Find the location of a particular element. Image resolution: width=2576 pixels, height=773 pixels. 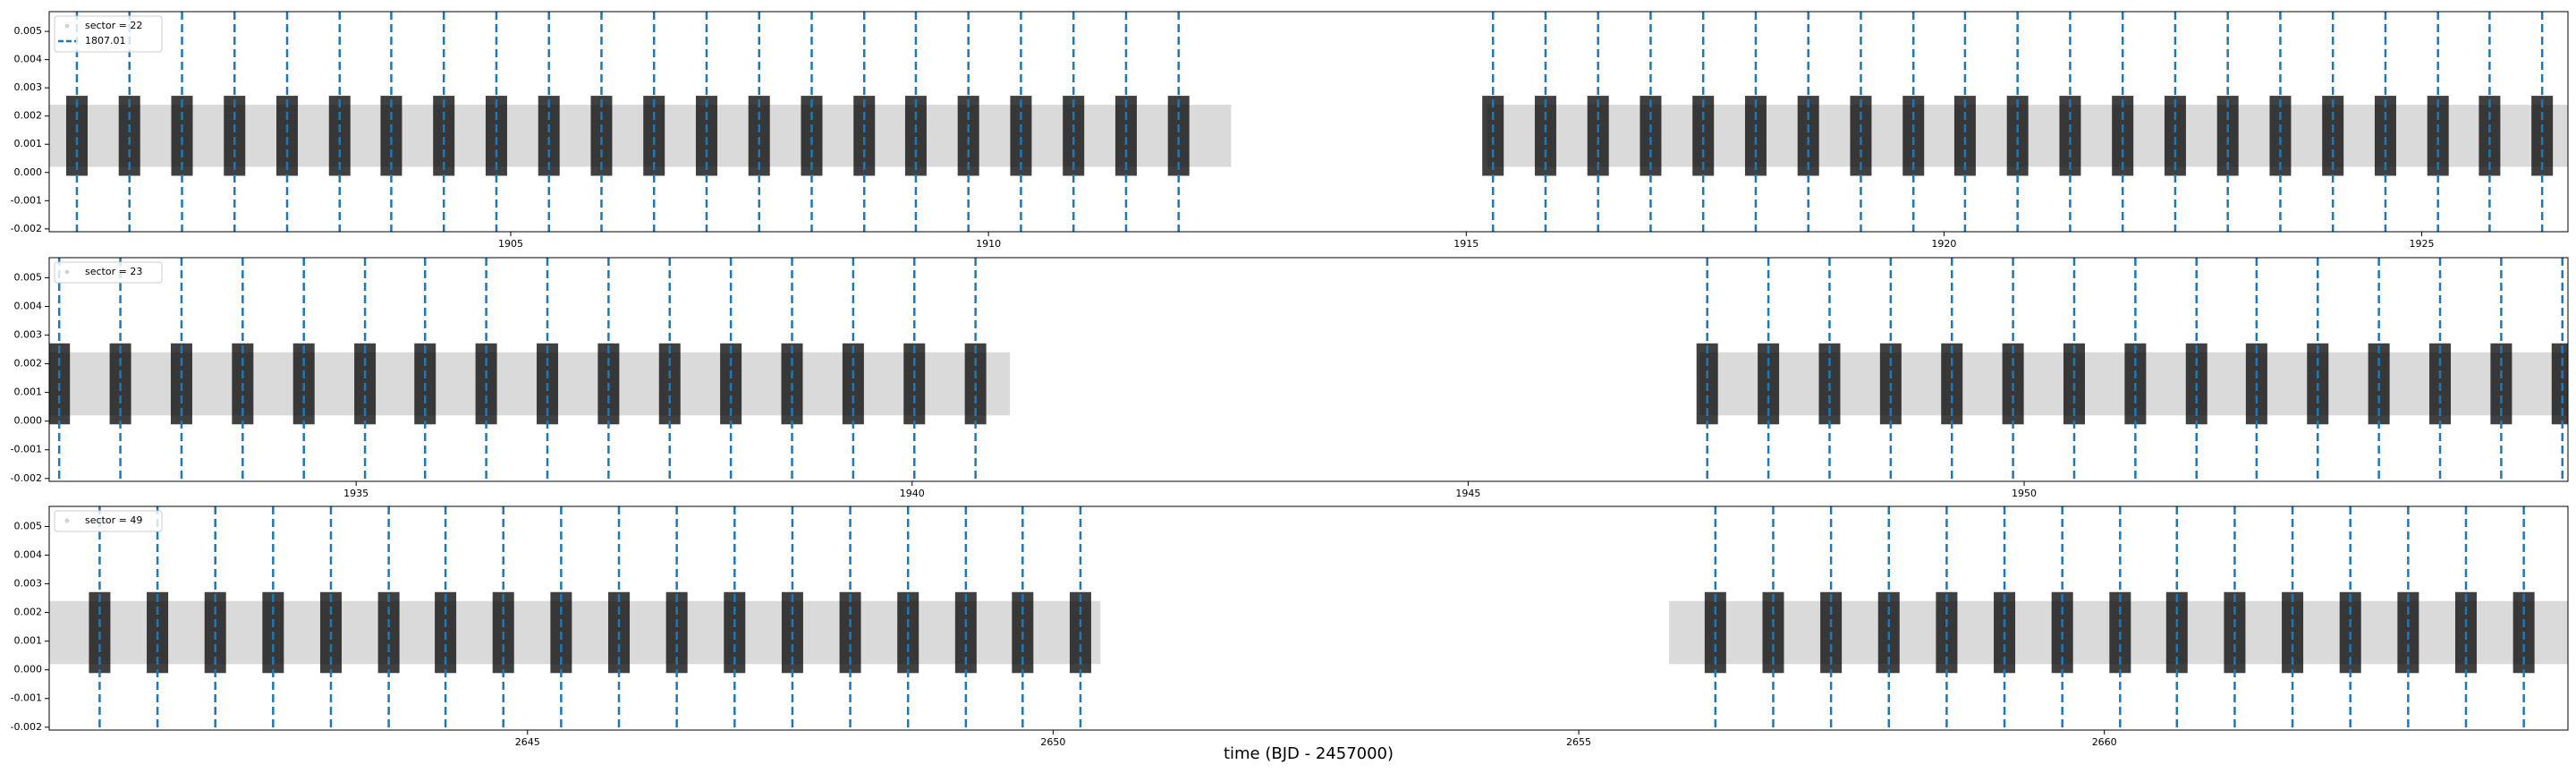

legend: sector = 23 is located at coordinates (108, 272).